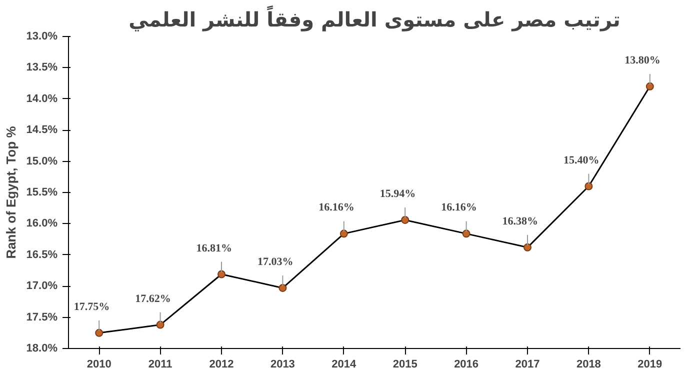  Describe the element at coordinates (99, 364) in the screenshot. I see `x-tick-label: 2010` at that location.